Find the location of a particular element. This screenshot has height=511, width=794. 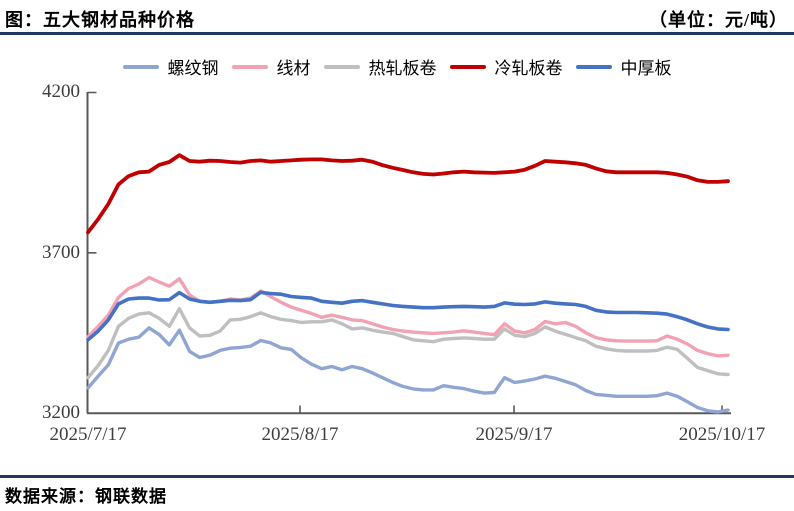

x-tick-label-jul: 2025/7/17 is located at coordinates (88, 434).